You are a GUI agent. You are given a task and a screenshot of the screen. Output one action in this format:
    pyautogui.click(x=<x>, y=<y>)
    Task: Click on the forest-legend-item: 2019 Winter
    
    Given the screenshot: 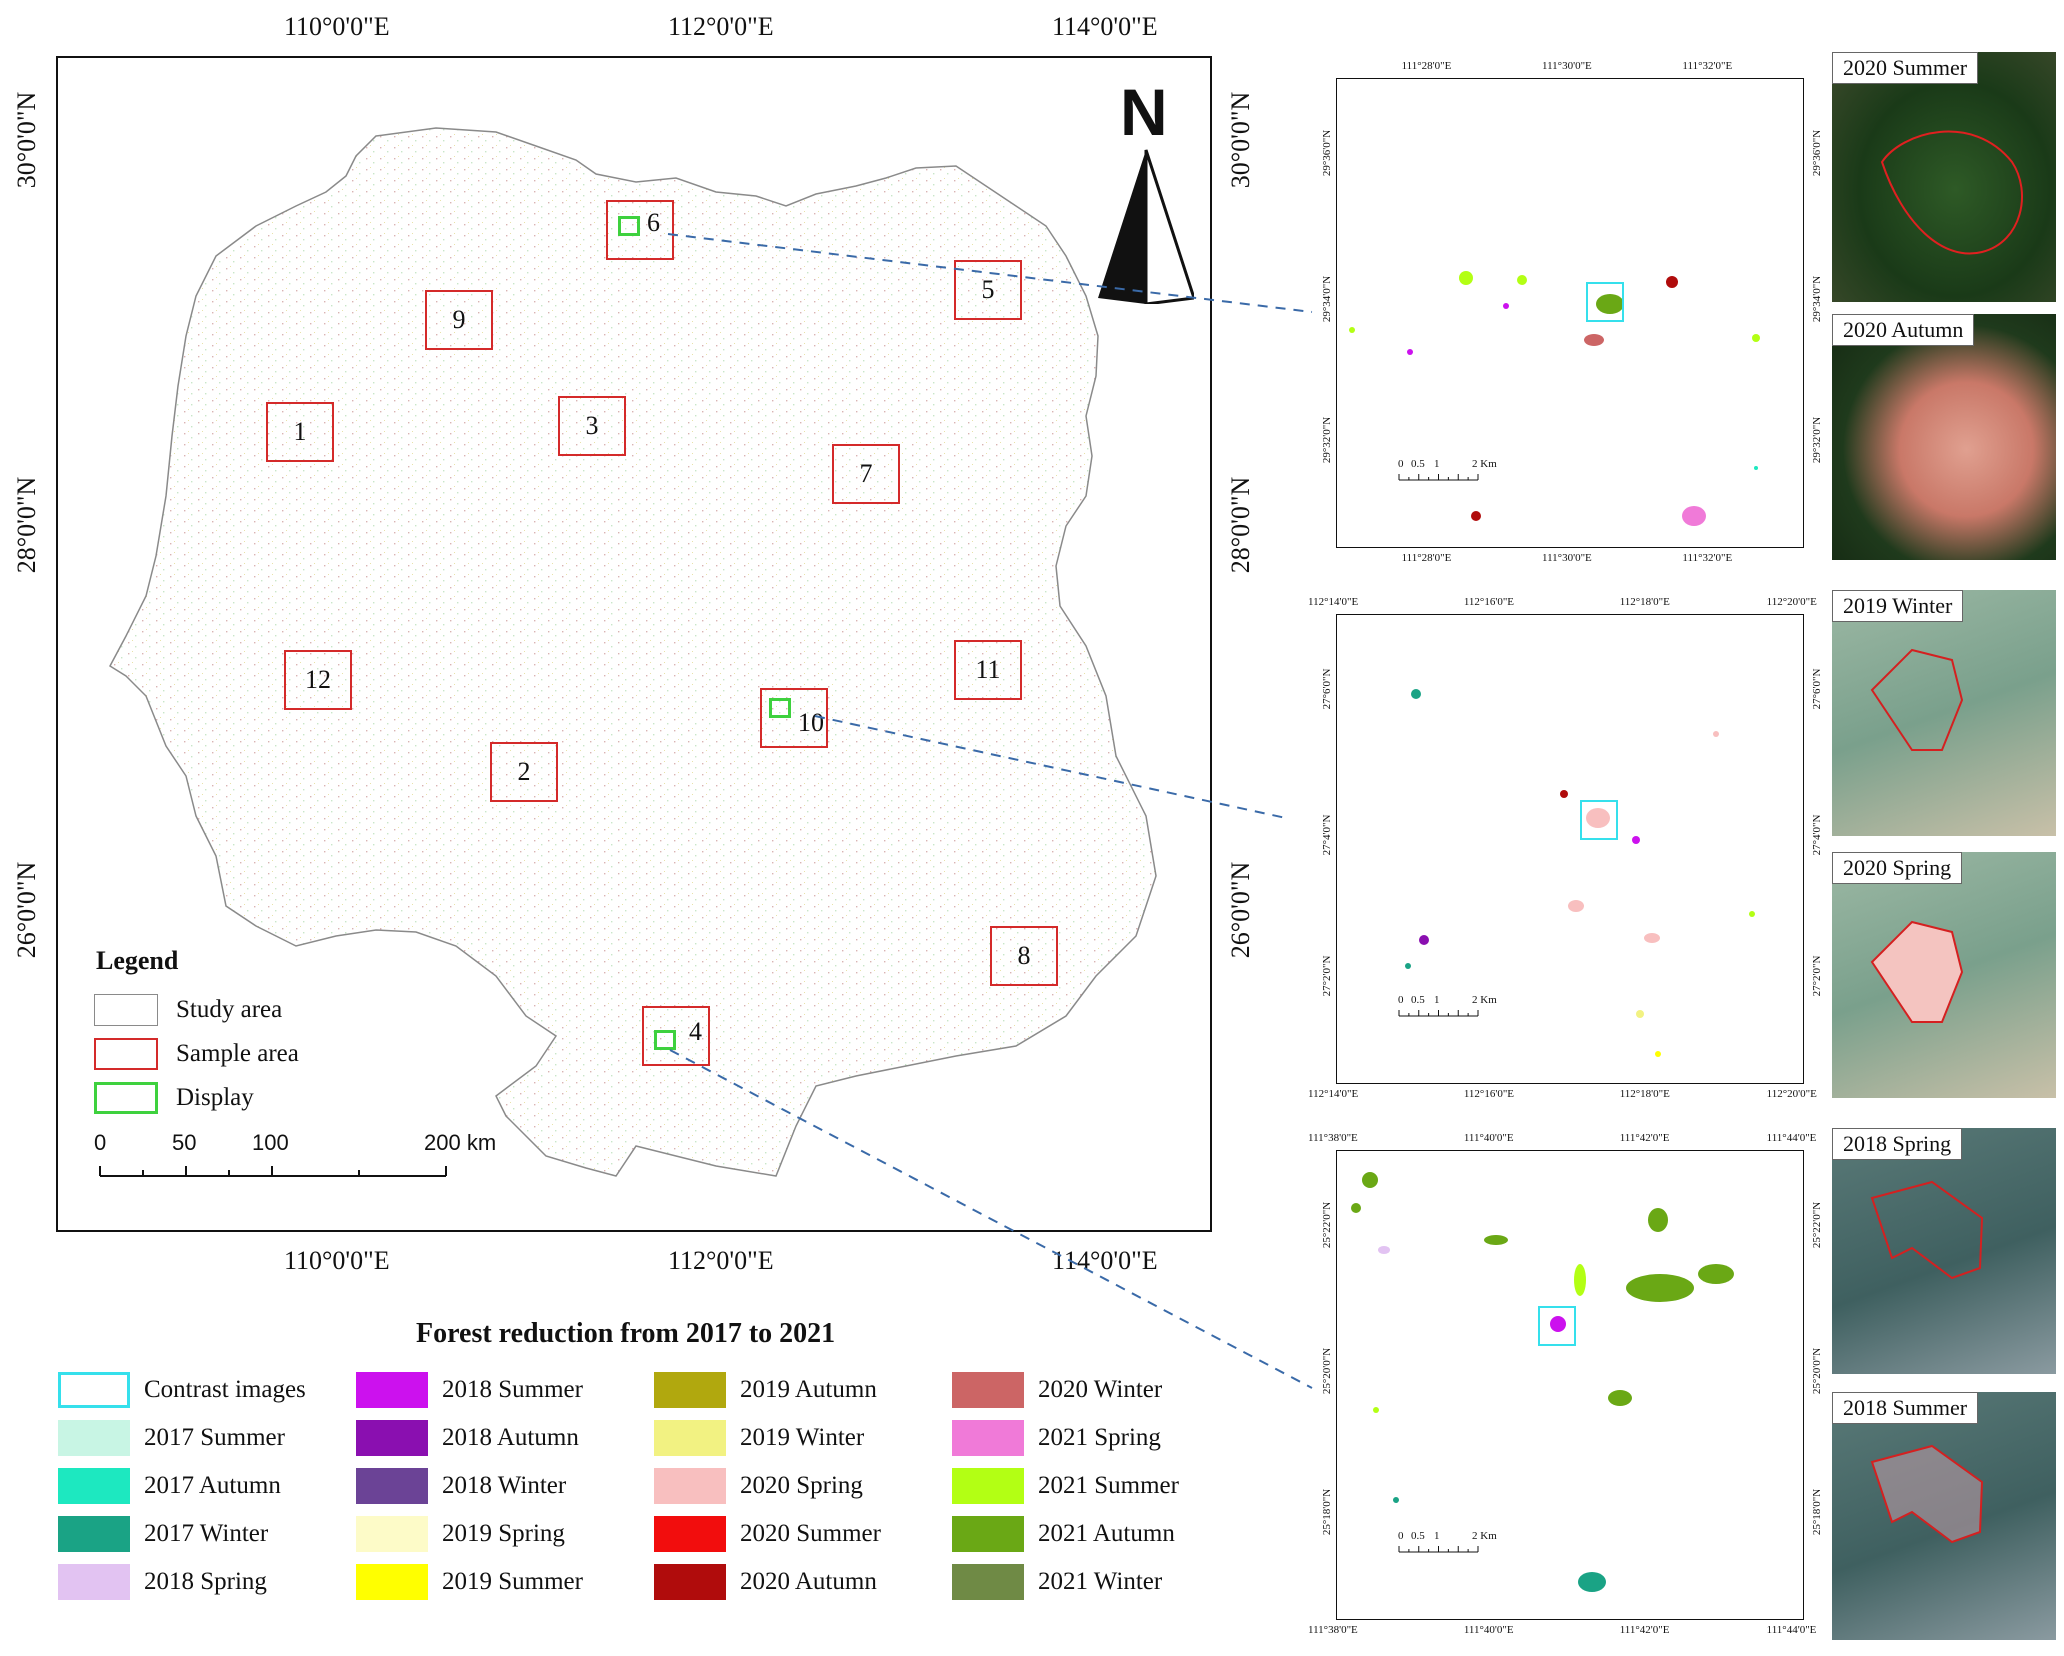 What is the action you would take?
    pyautogui.click(x=759, y=1438)
    